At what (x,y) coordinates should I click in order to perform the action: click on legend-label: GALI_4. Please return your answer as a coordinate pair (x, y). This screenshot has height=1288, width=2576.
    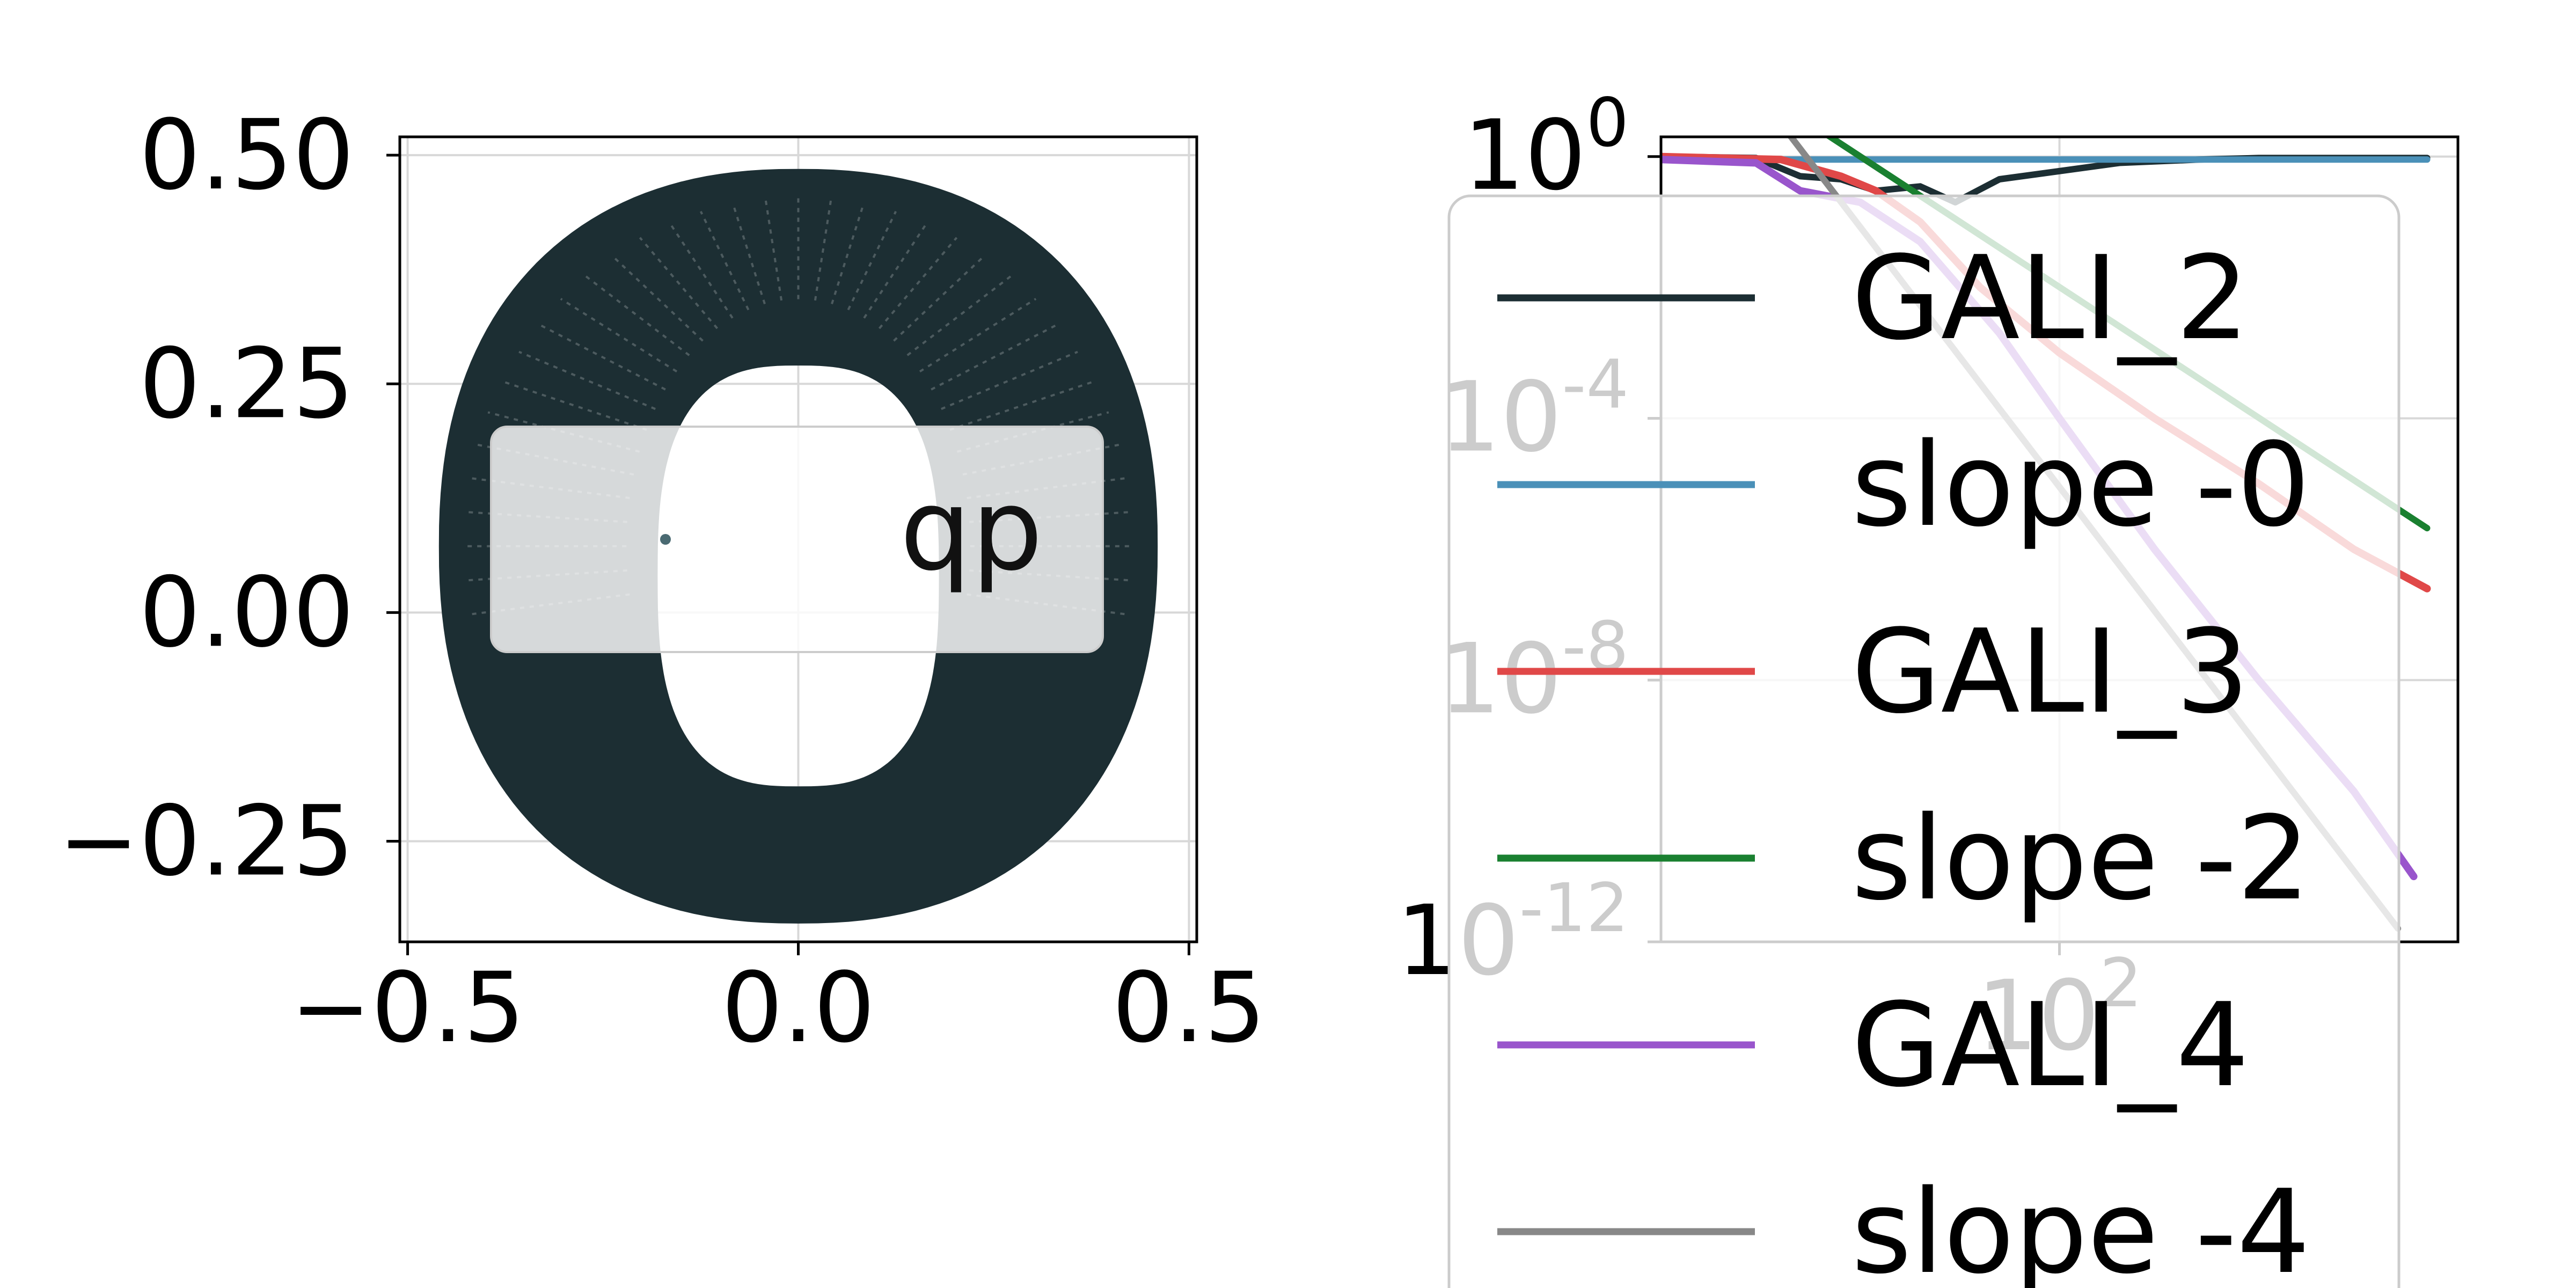
    Looking at the image, I should click on (2050, 1045).